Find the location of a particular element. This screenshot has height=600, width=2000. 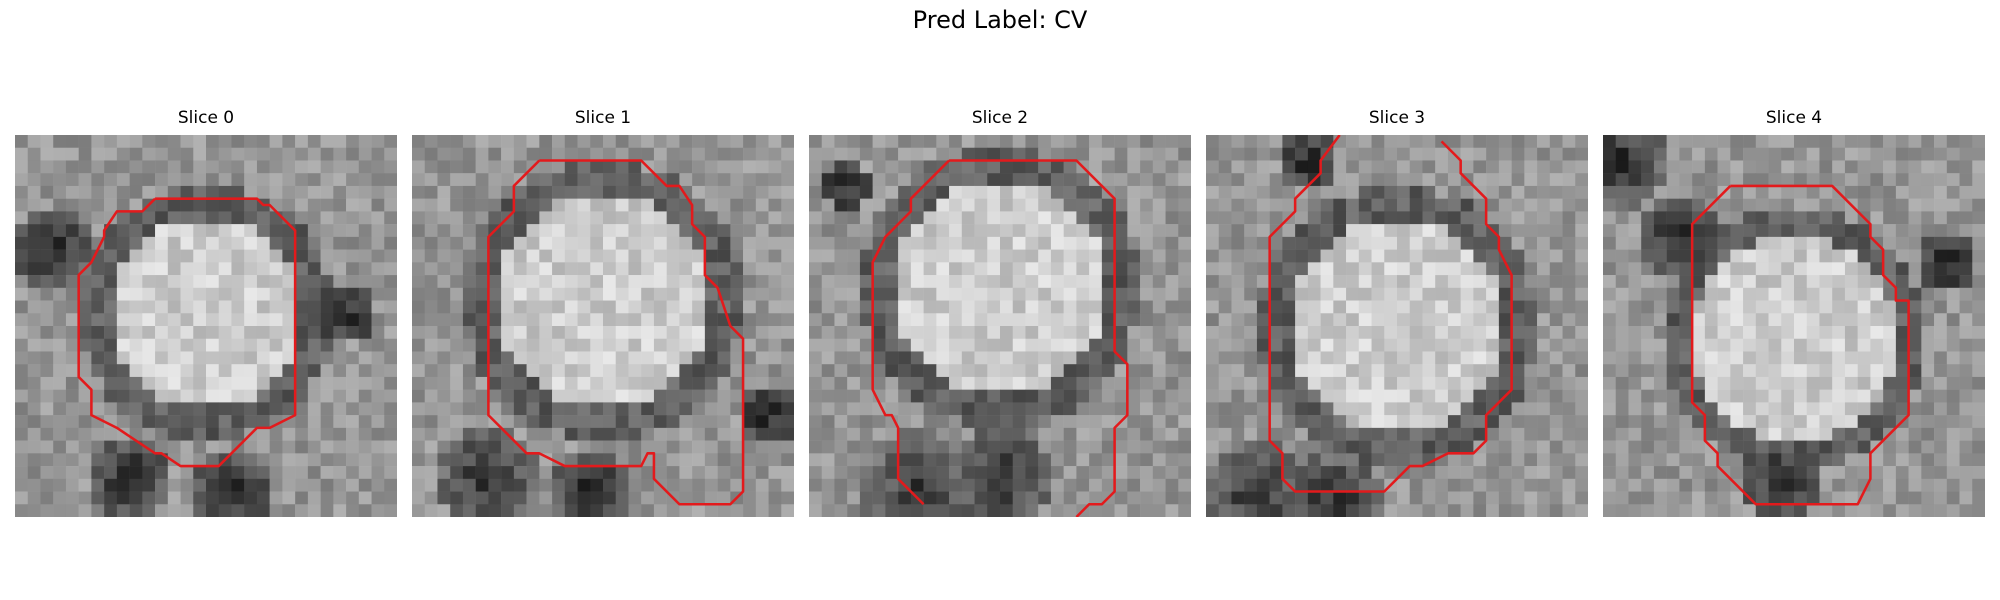

slice-title: Slice 4 is located at coordinates (1794, 118).